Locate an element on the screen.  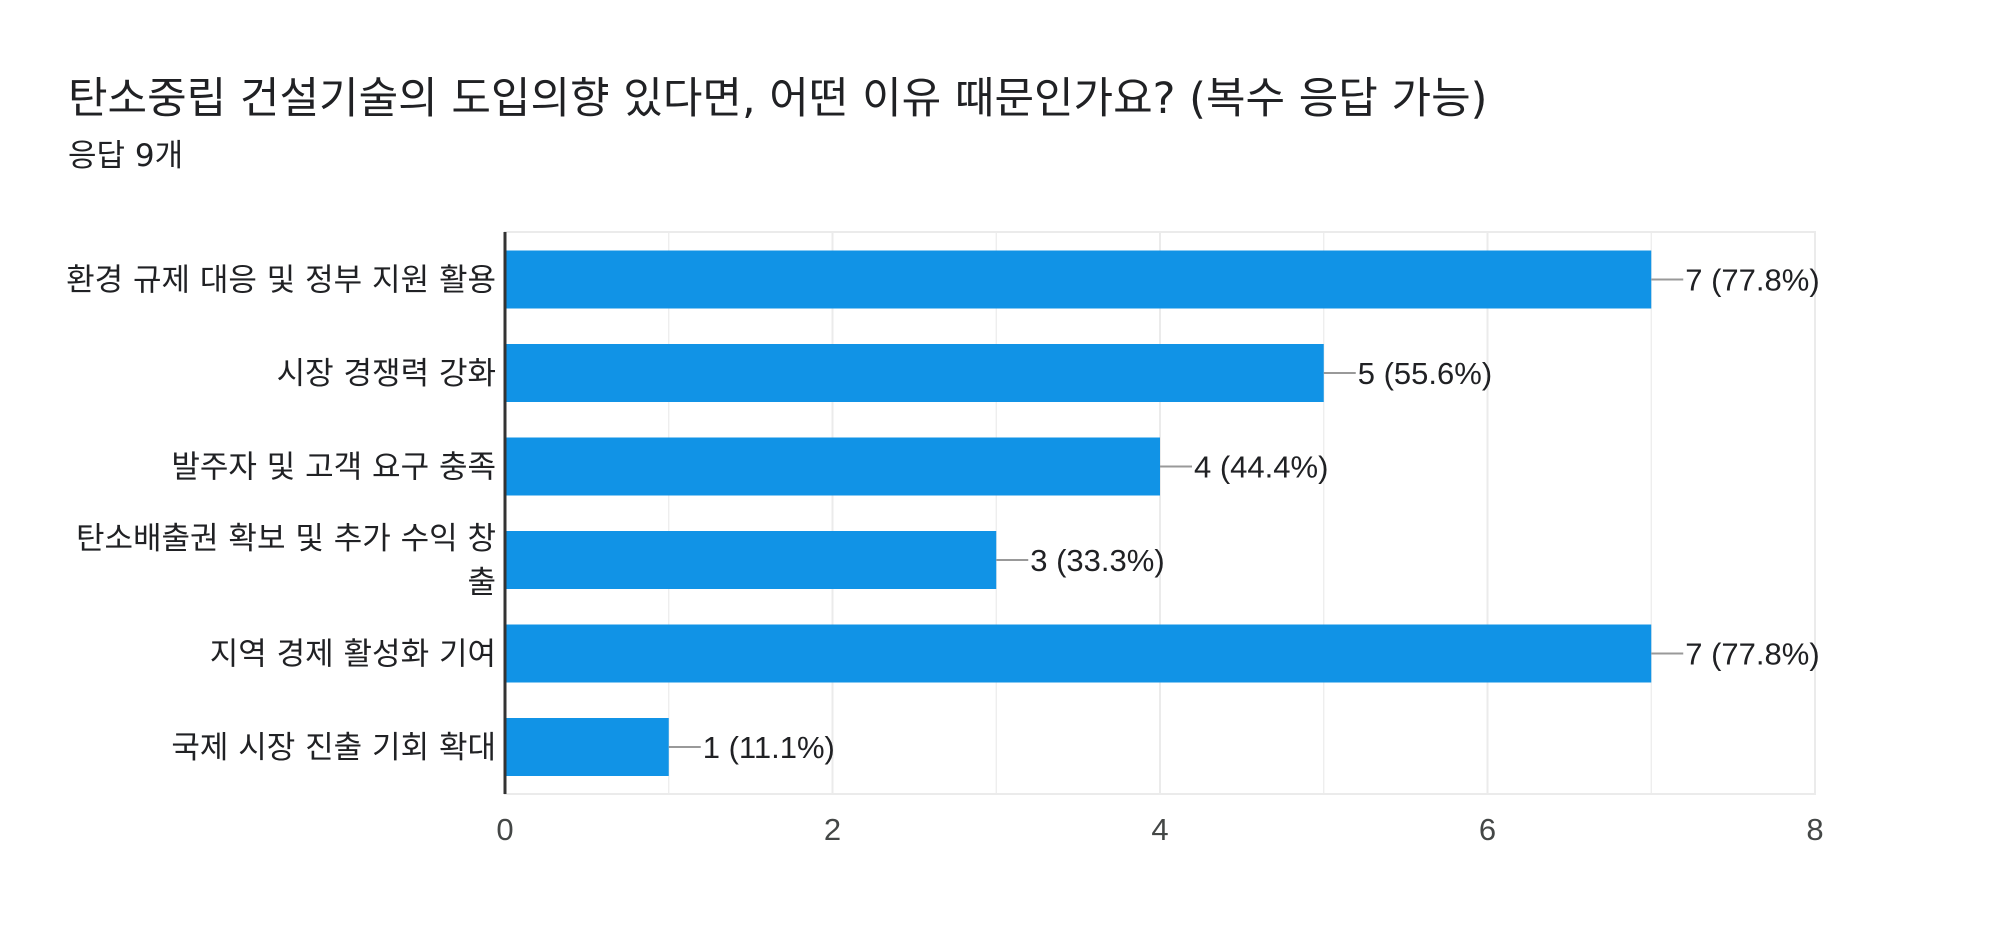
data-label: 3 (33.3%) is located at coordinates (1097, 560).